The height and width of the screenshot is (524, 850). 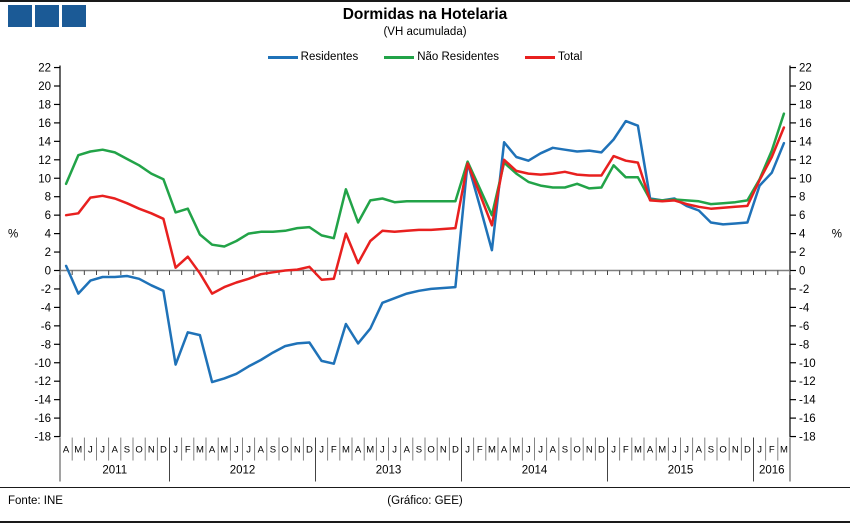 I want to click on chart-subtitle: (VH acumulada), so click(x=425, y=32).